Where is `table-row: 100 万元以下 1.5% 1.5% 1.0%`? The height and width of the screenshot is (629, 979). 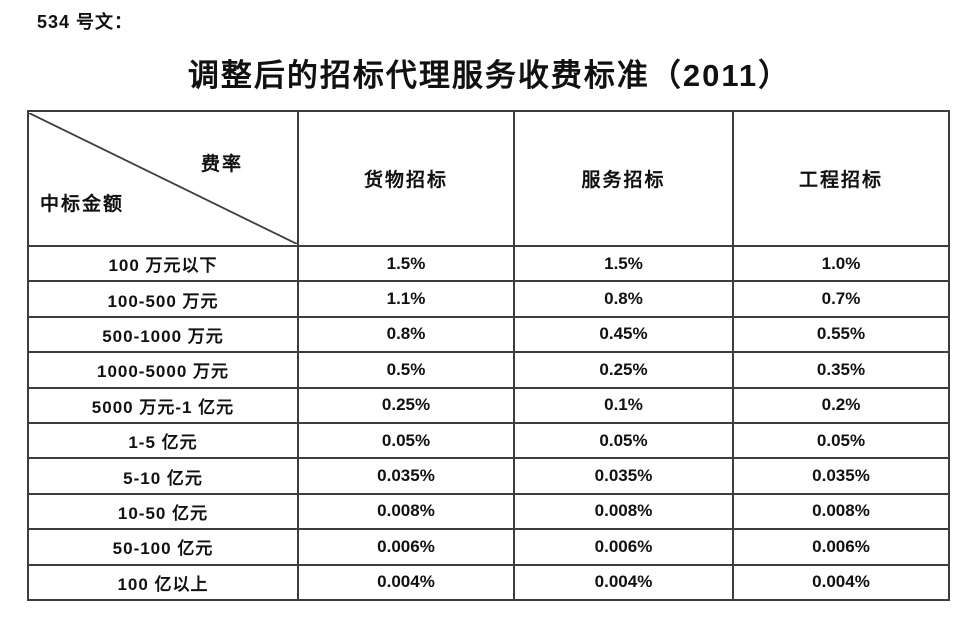
table-row: 100 万元以下 1.5% 1.5% 1.0% is located at coordinates (488, 263).